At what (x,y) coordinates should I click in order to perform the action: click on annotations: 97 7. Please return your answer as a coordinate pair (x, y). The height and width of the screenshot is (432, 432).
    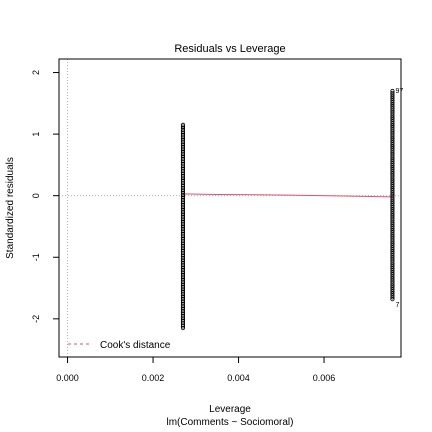
    Looking at the image, I should click on (399, 198).